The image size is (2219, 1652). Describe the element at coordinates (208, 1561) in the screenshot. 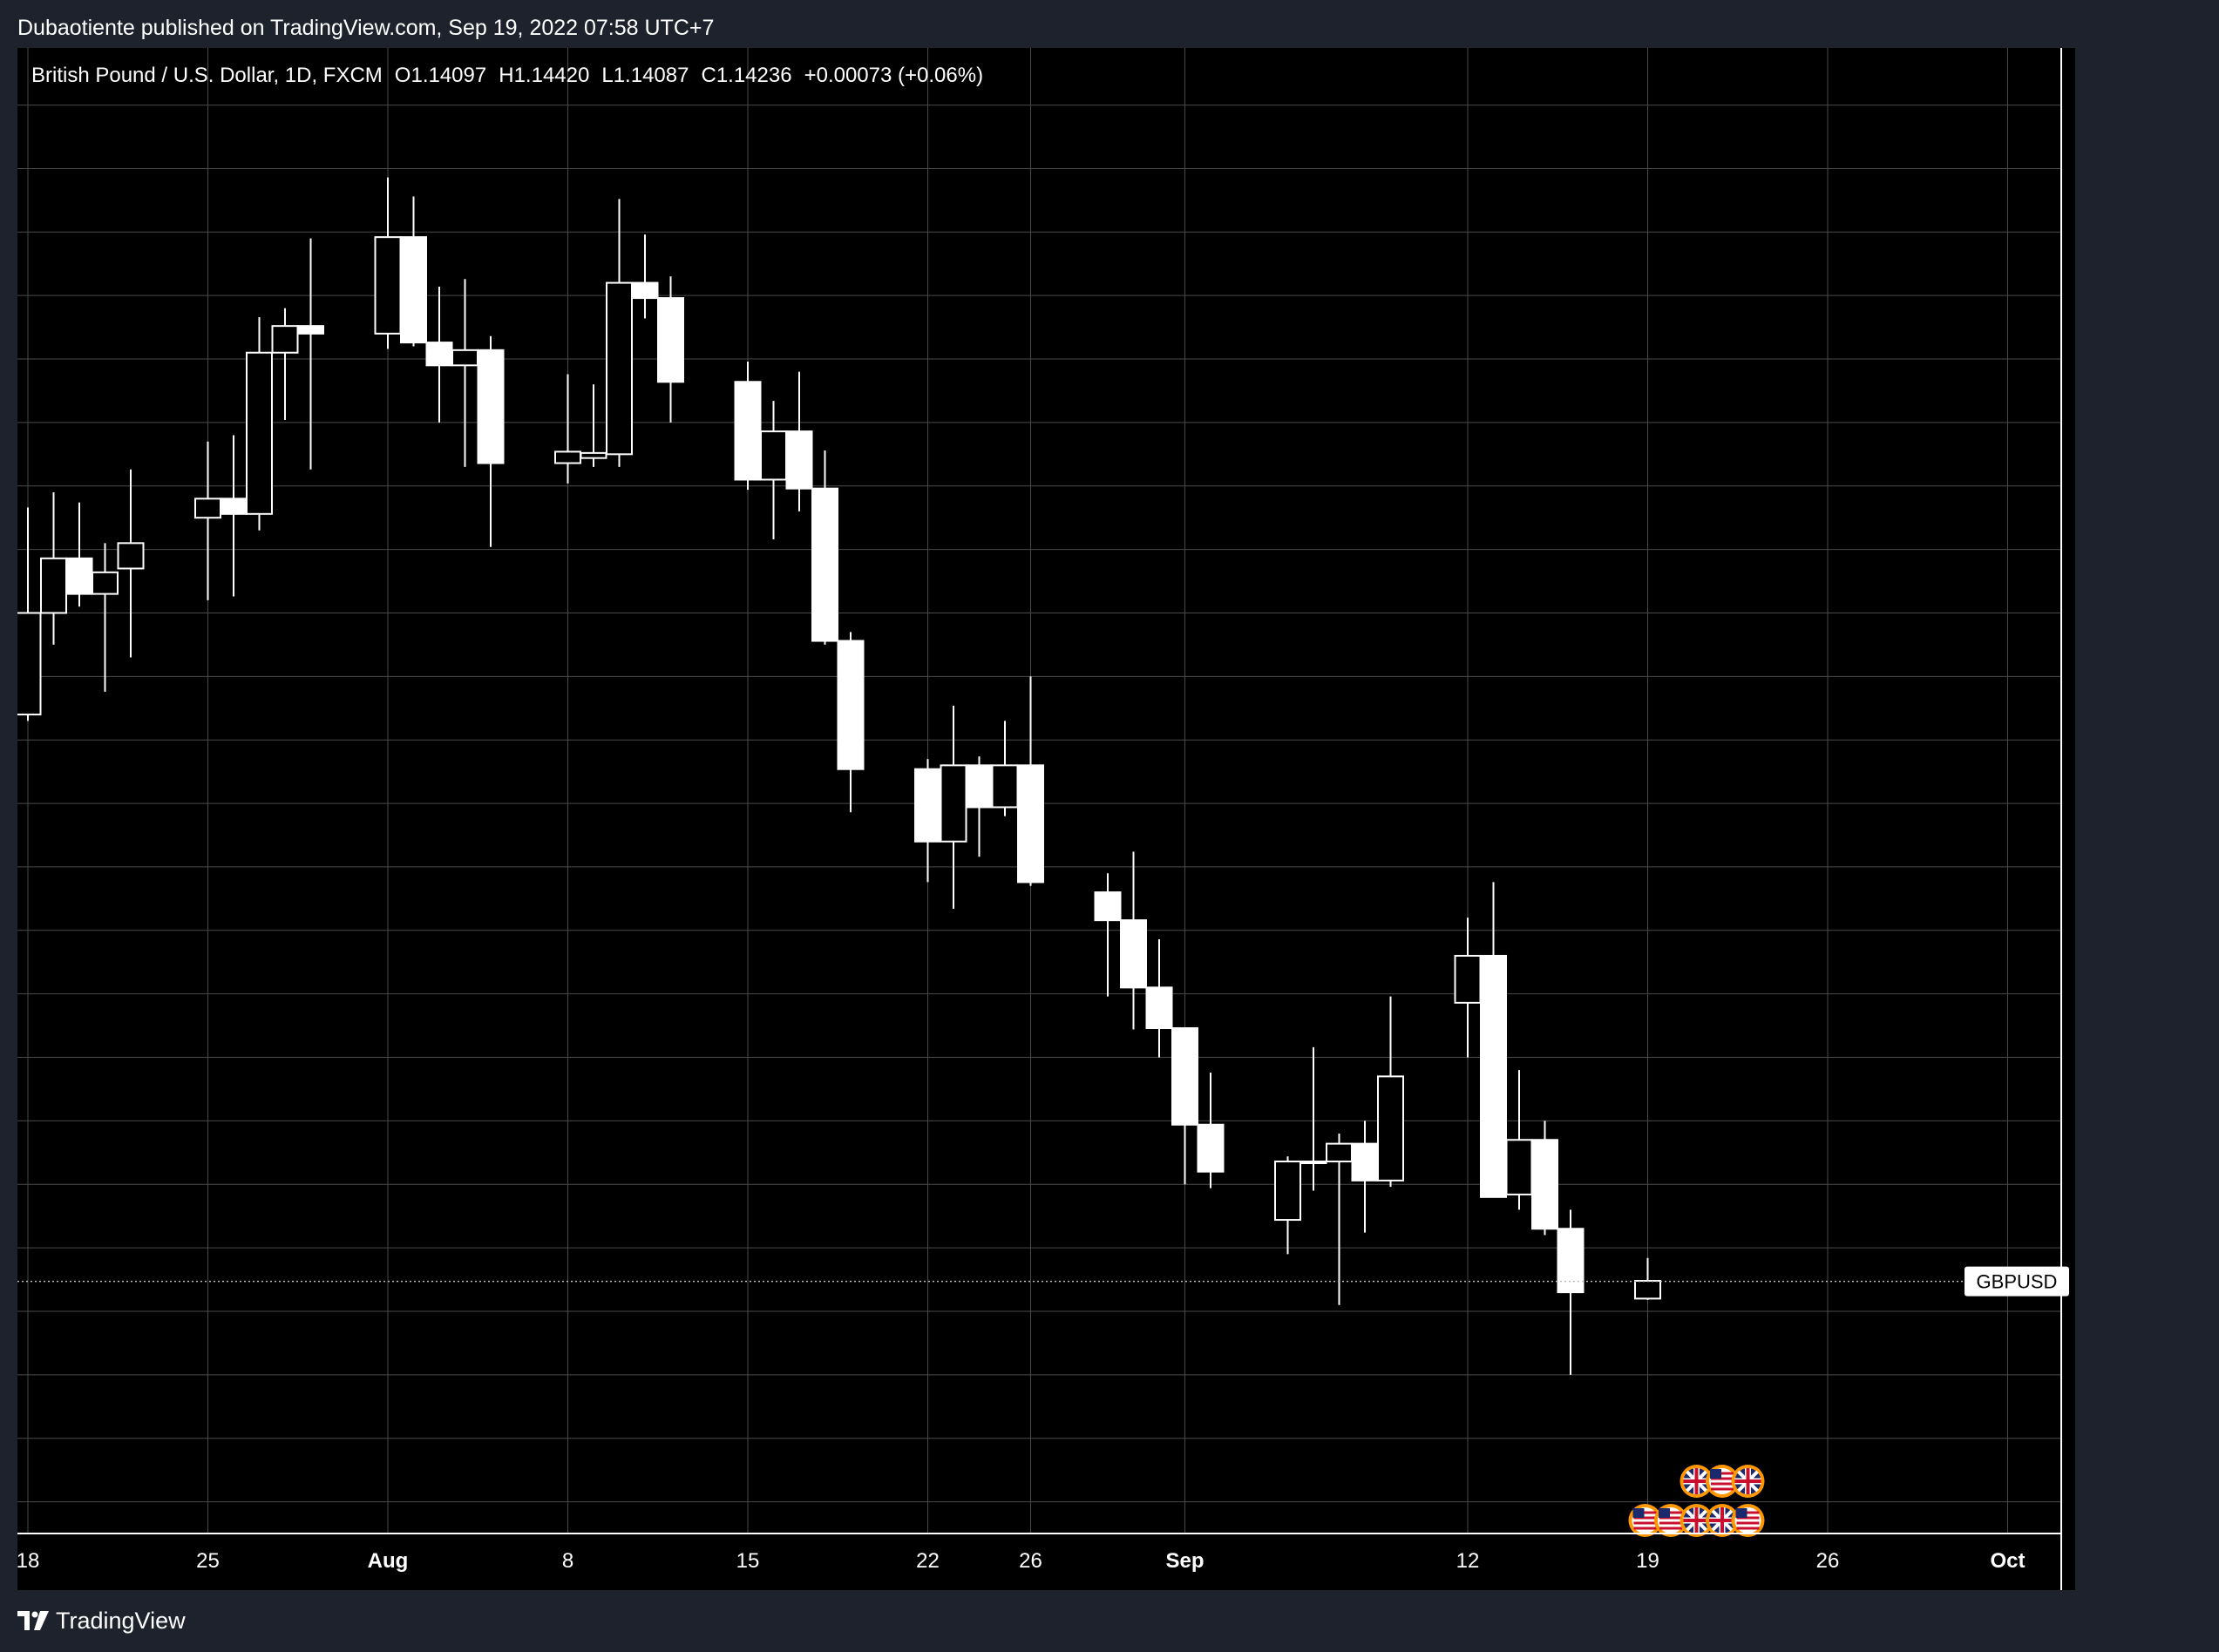

I see `x-tick-label: 25` at that location.